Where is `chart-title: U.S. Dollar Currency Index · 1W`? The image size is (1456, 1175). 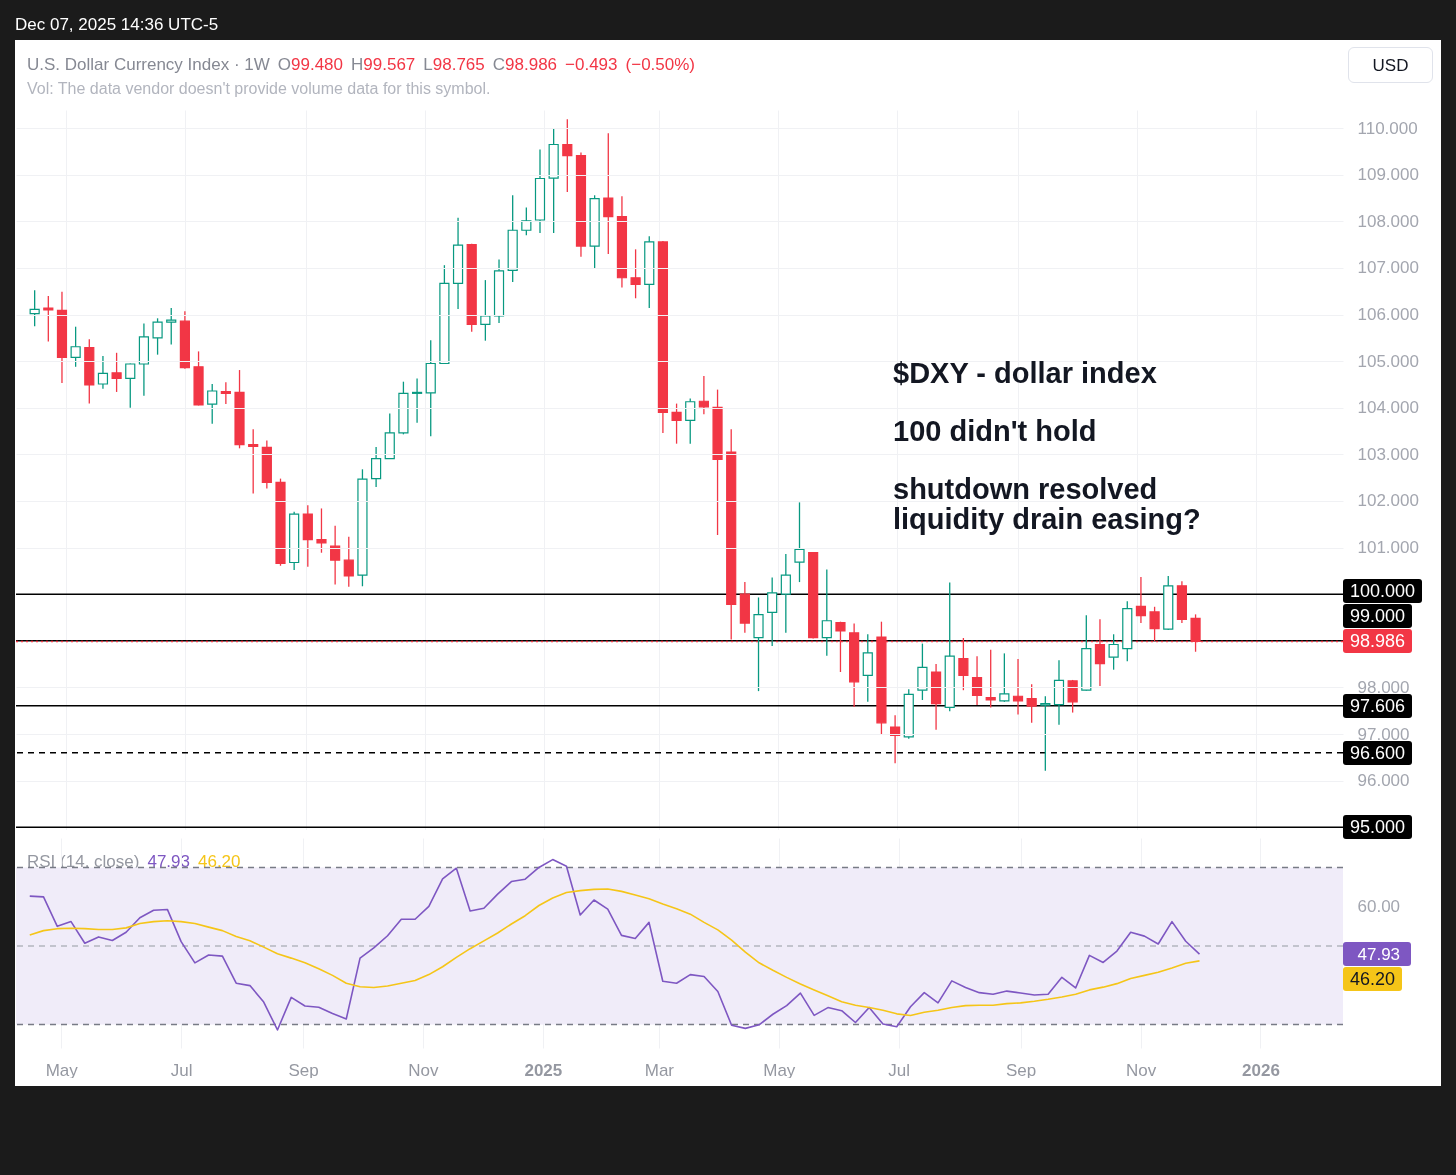 chart-title: U.S. Dollar Currency Index · 1W is located at coordinates (148, 64).